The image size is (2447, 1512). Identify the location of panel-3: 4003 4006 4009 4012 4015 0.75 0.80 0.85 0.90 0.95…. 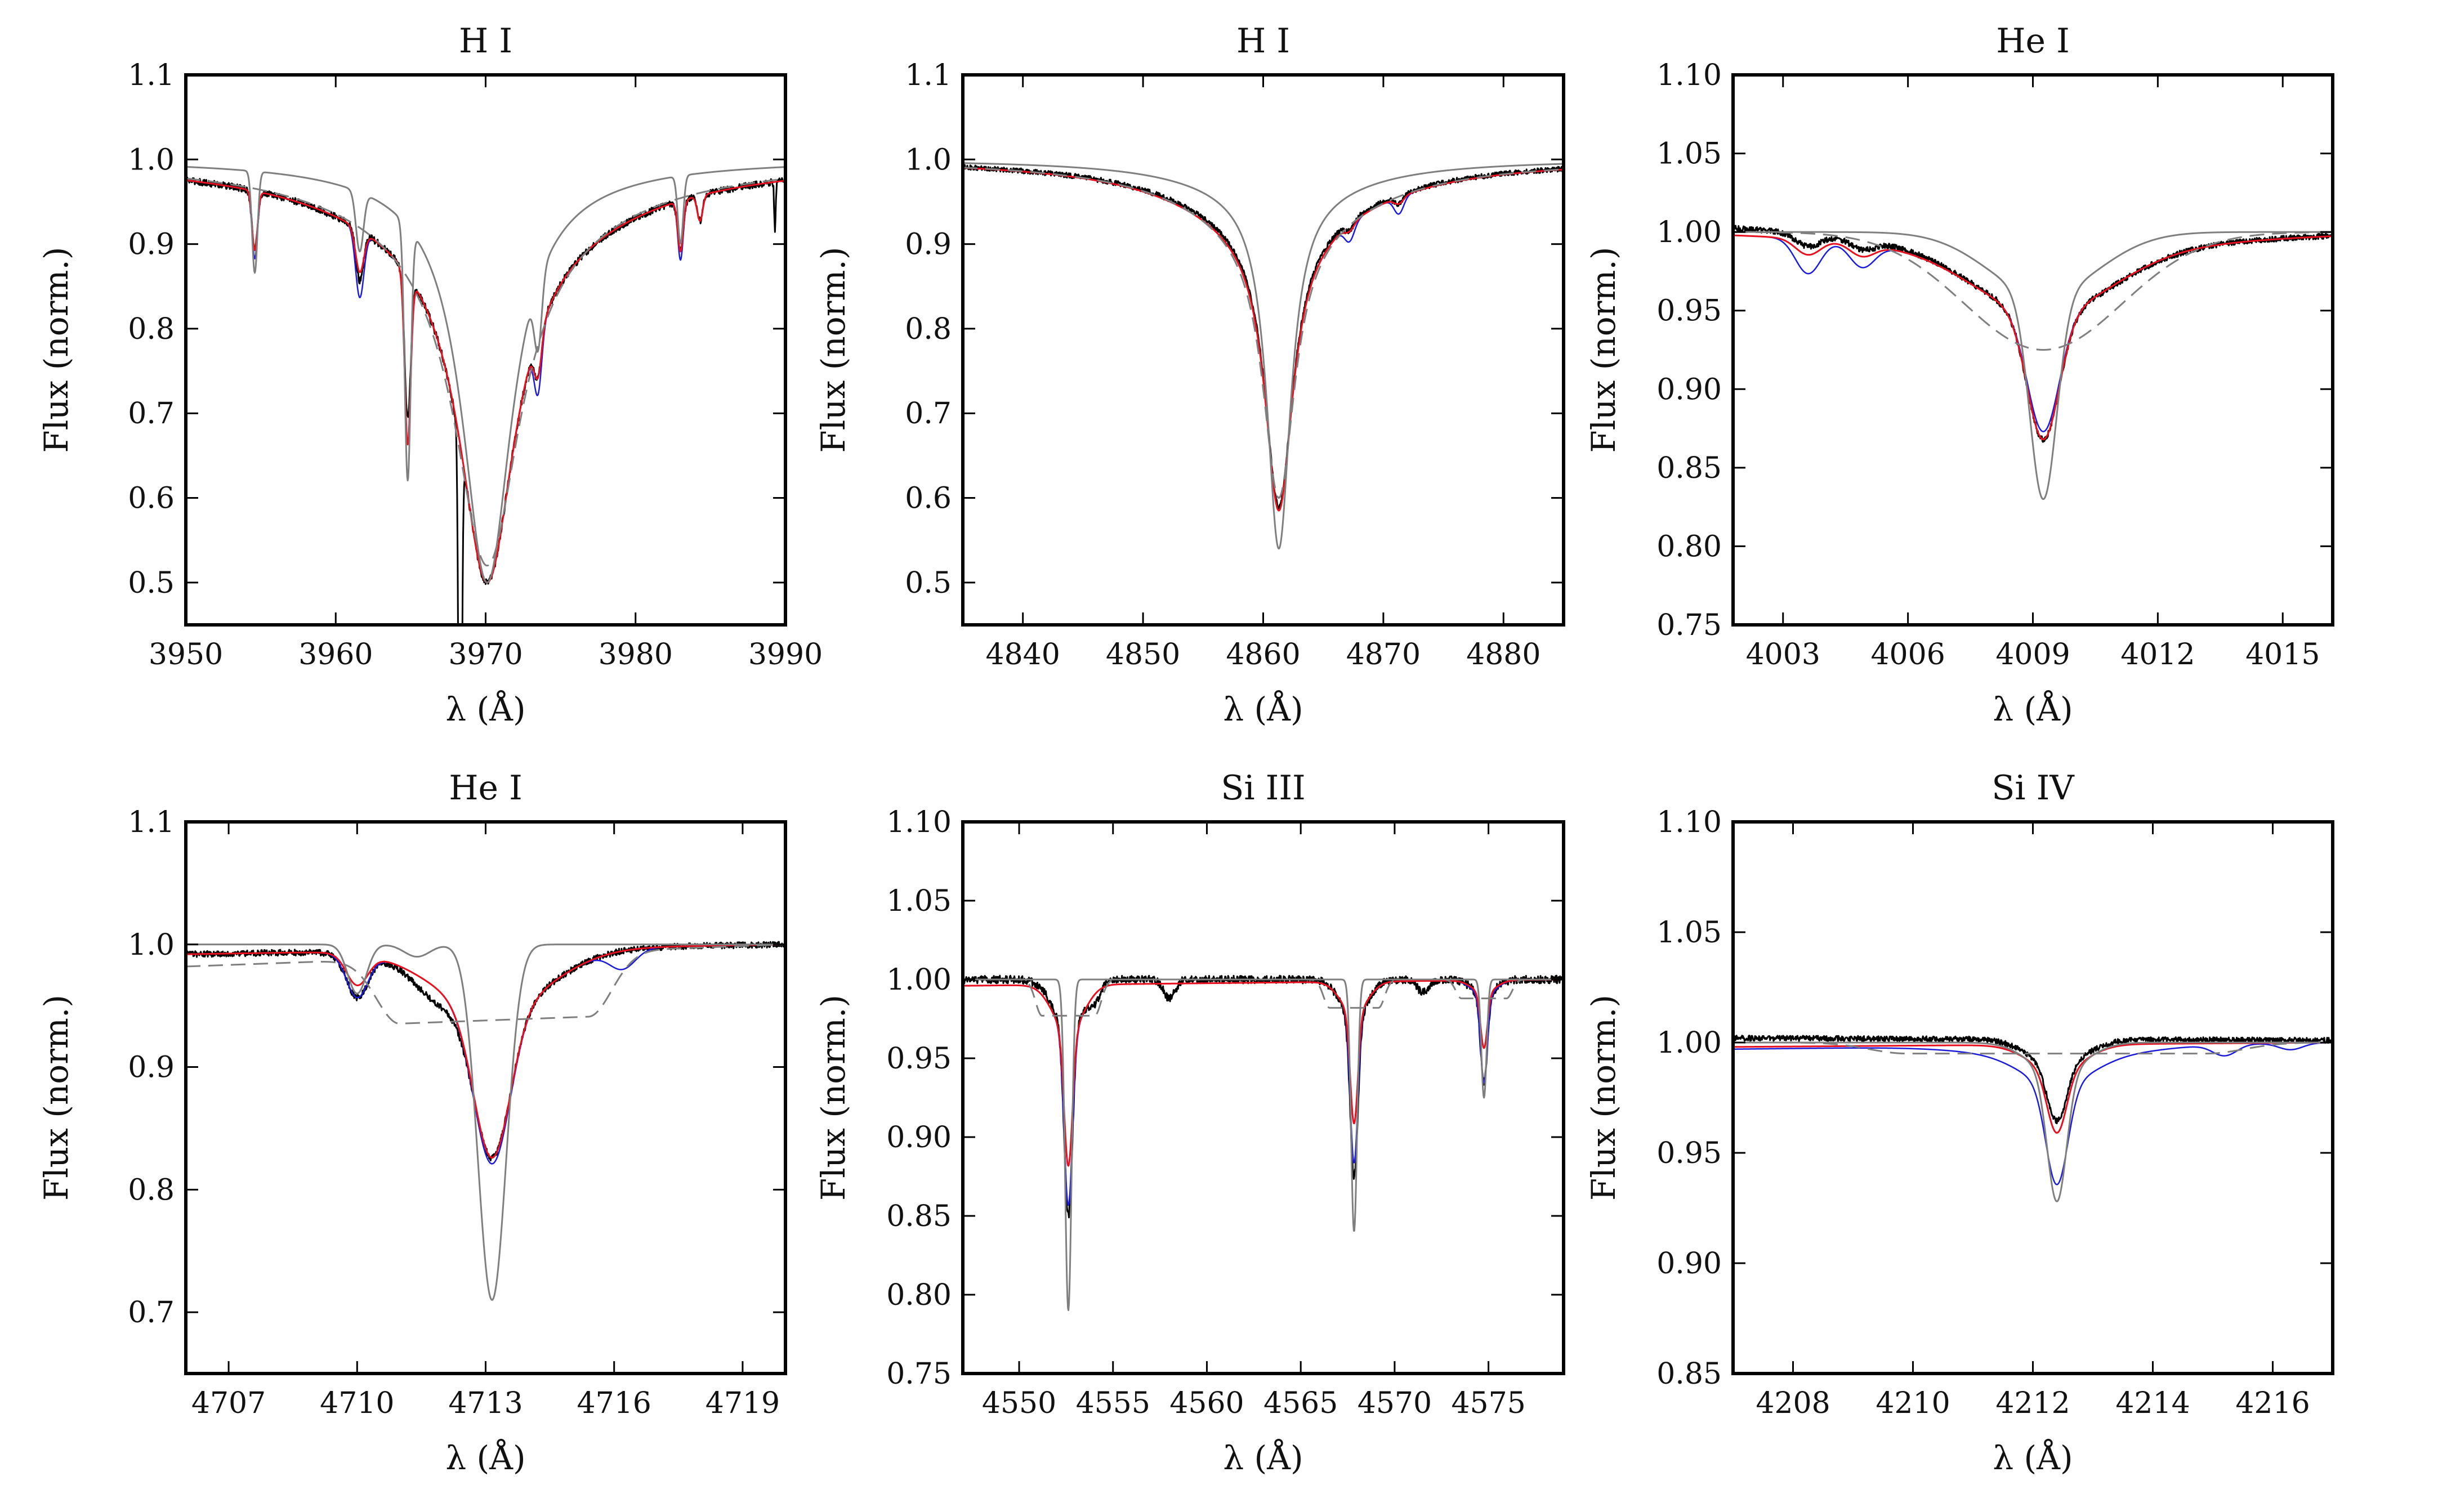
(1959, 374).